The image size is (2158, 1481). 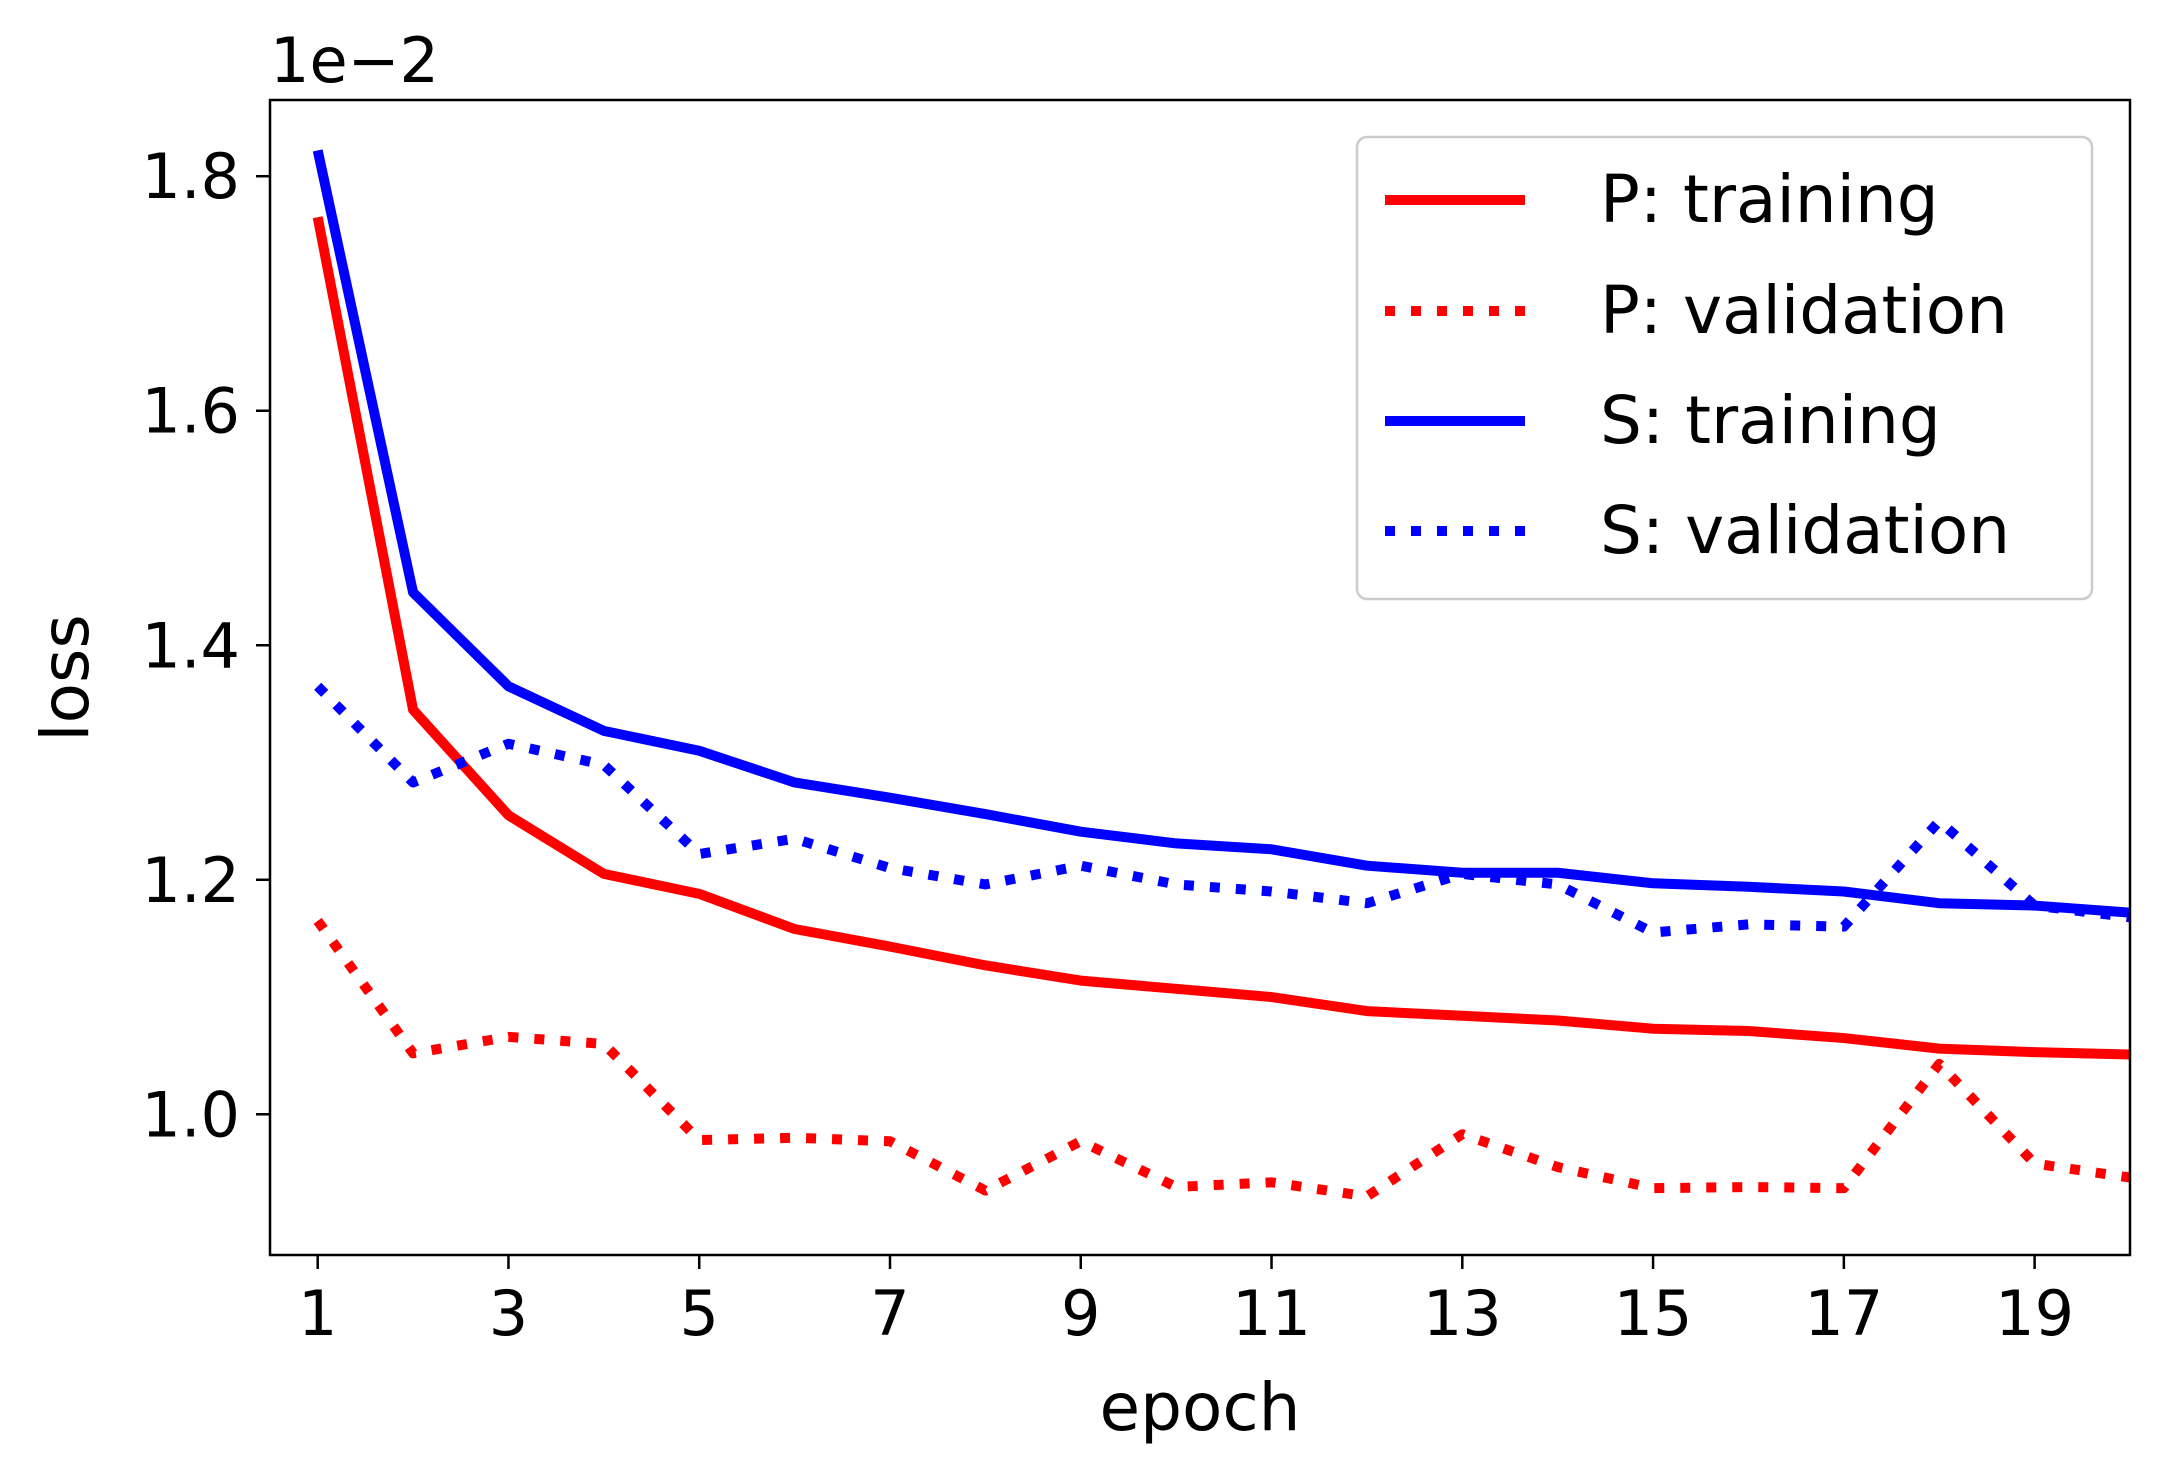 I want to click on y-axis-label: loss, so click(x=65, y=678).